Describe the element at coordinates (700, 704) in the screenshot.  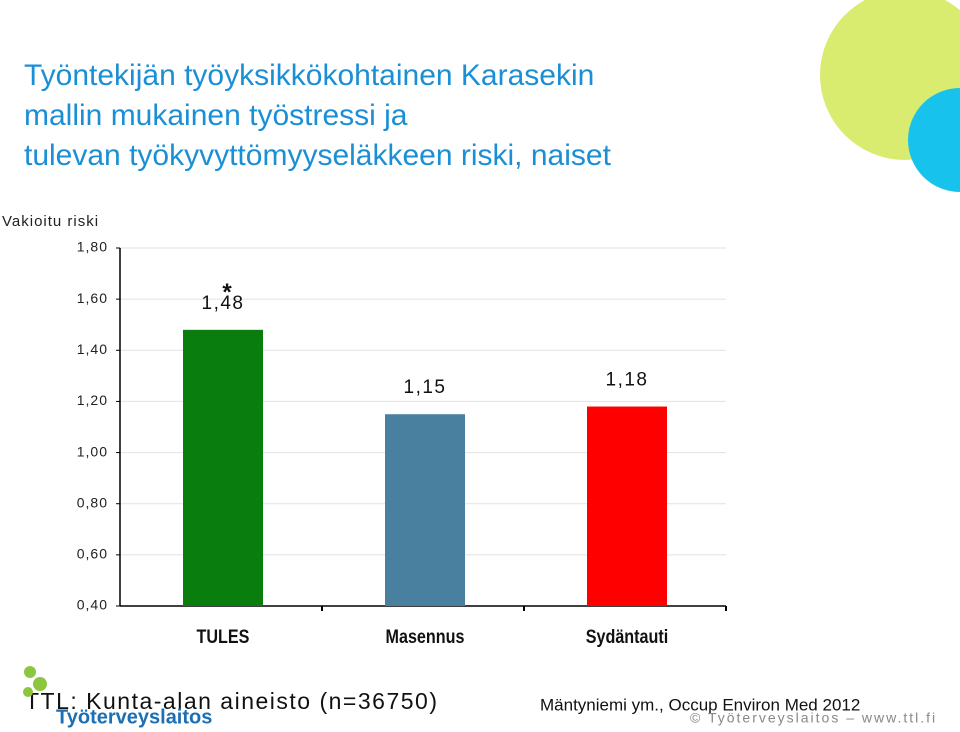
I see `reference: Mäntyniemi ym., Occup Environ Med 2012` at that location.